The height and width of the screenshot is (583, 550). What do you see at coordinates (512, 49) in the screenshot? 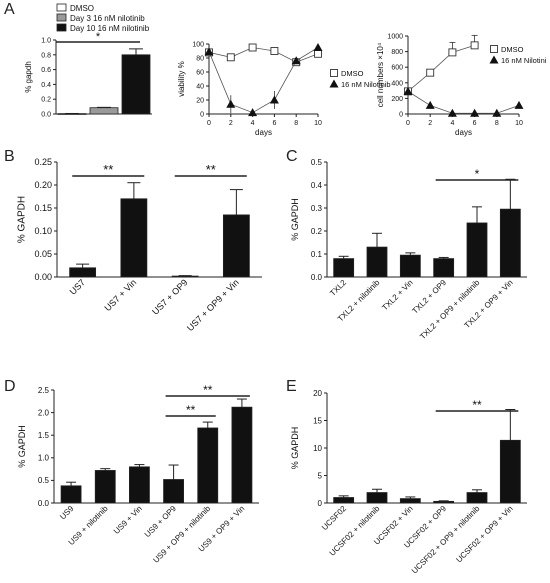
I see `chart-a3-legend-label: DMSO` at bounding box center [512, 49].